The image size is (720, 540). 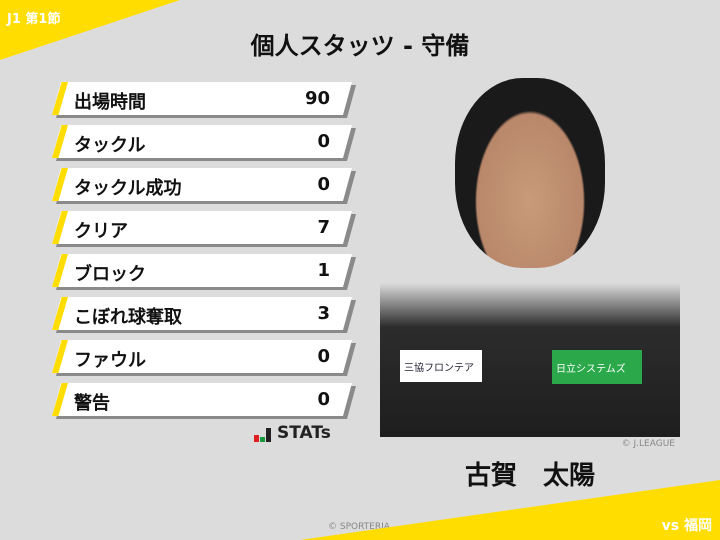 What do you see at coordinates (317, 98) in the screenshot?
I see `stat-value: 90` at bounding box center [317, 98].